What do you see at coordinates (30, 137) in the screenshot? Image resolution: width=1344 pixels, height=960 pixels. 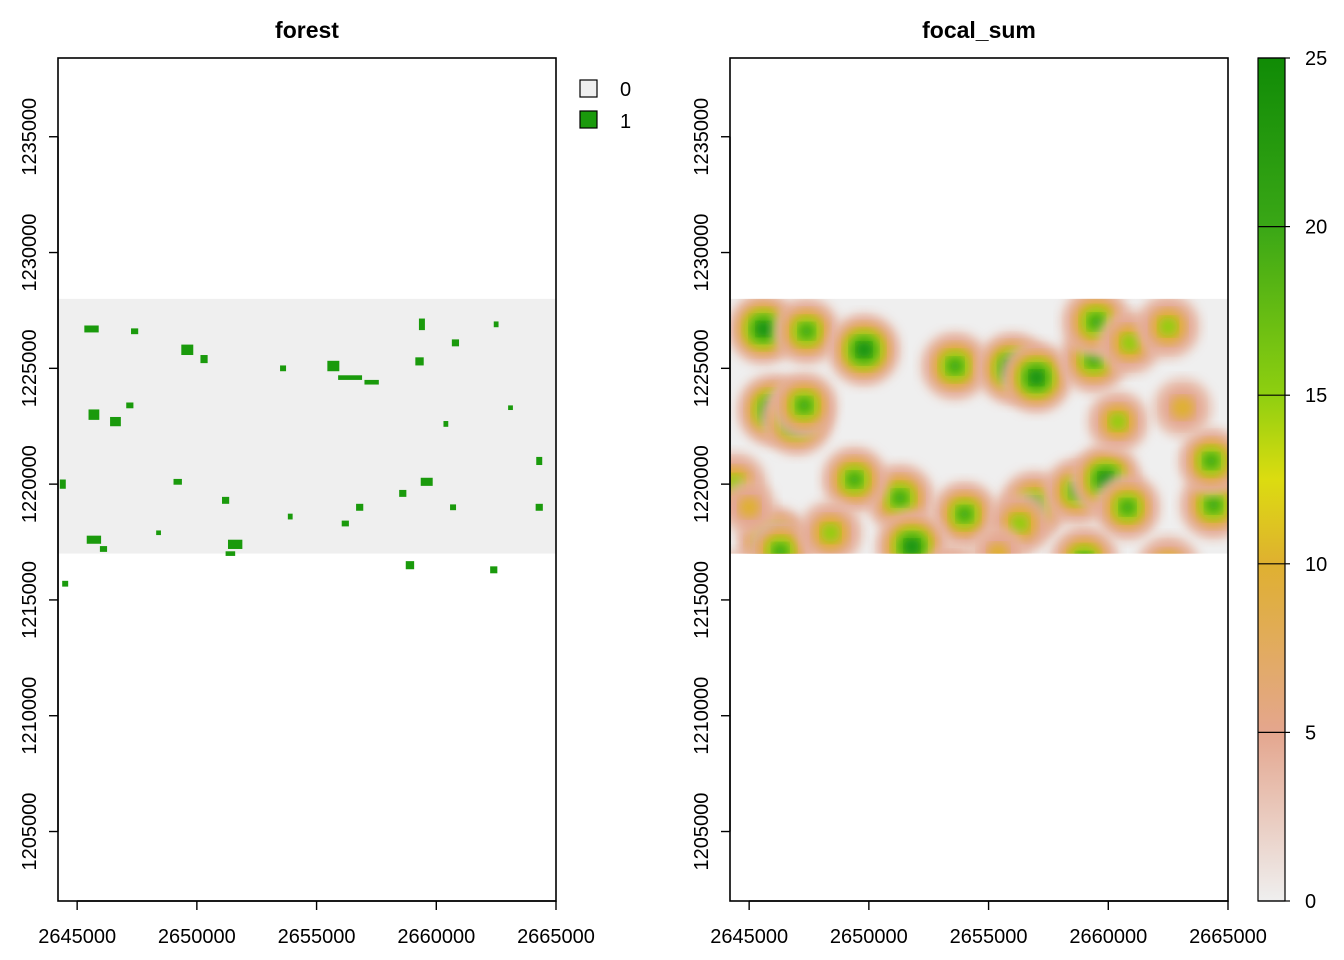 I see `y-tick-label: 1235000` at bounding box center [30, 137].